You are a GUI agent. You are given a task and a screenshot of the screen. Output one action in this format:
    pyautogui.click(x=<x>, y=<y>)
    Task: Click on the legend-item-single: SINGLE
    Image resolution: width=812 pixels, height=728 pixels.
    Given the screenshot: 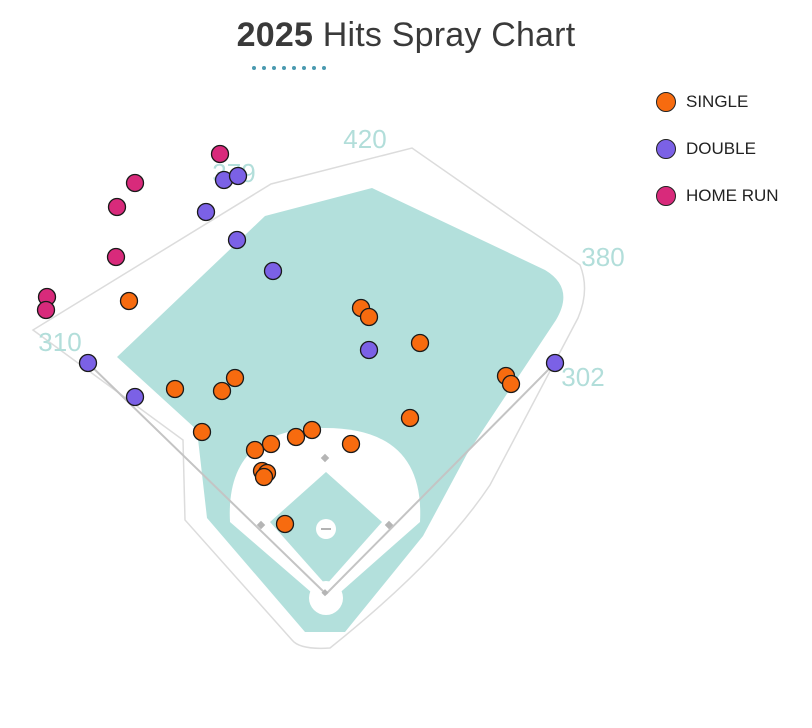 What is the action you would take?
    pyautogui.click(x=717, y=102)
    